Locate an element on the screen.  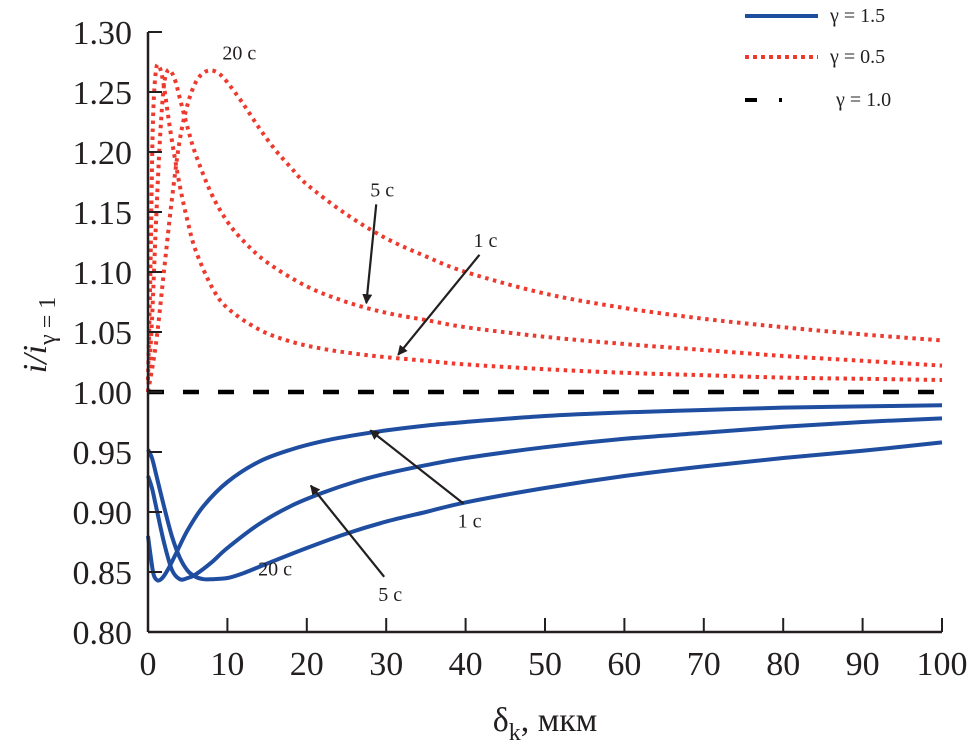
y-tick-label: 1.10 is located at coordinates (103, 273).